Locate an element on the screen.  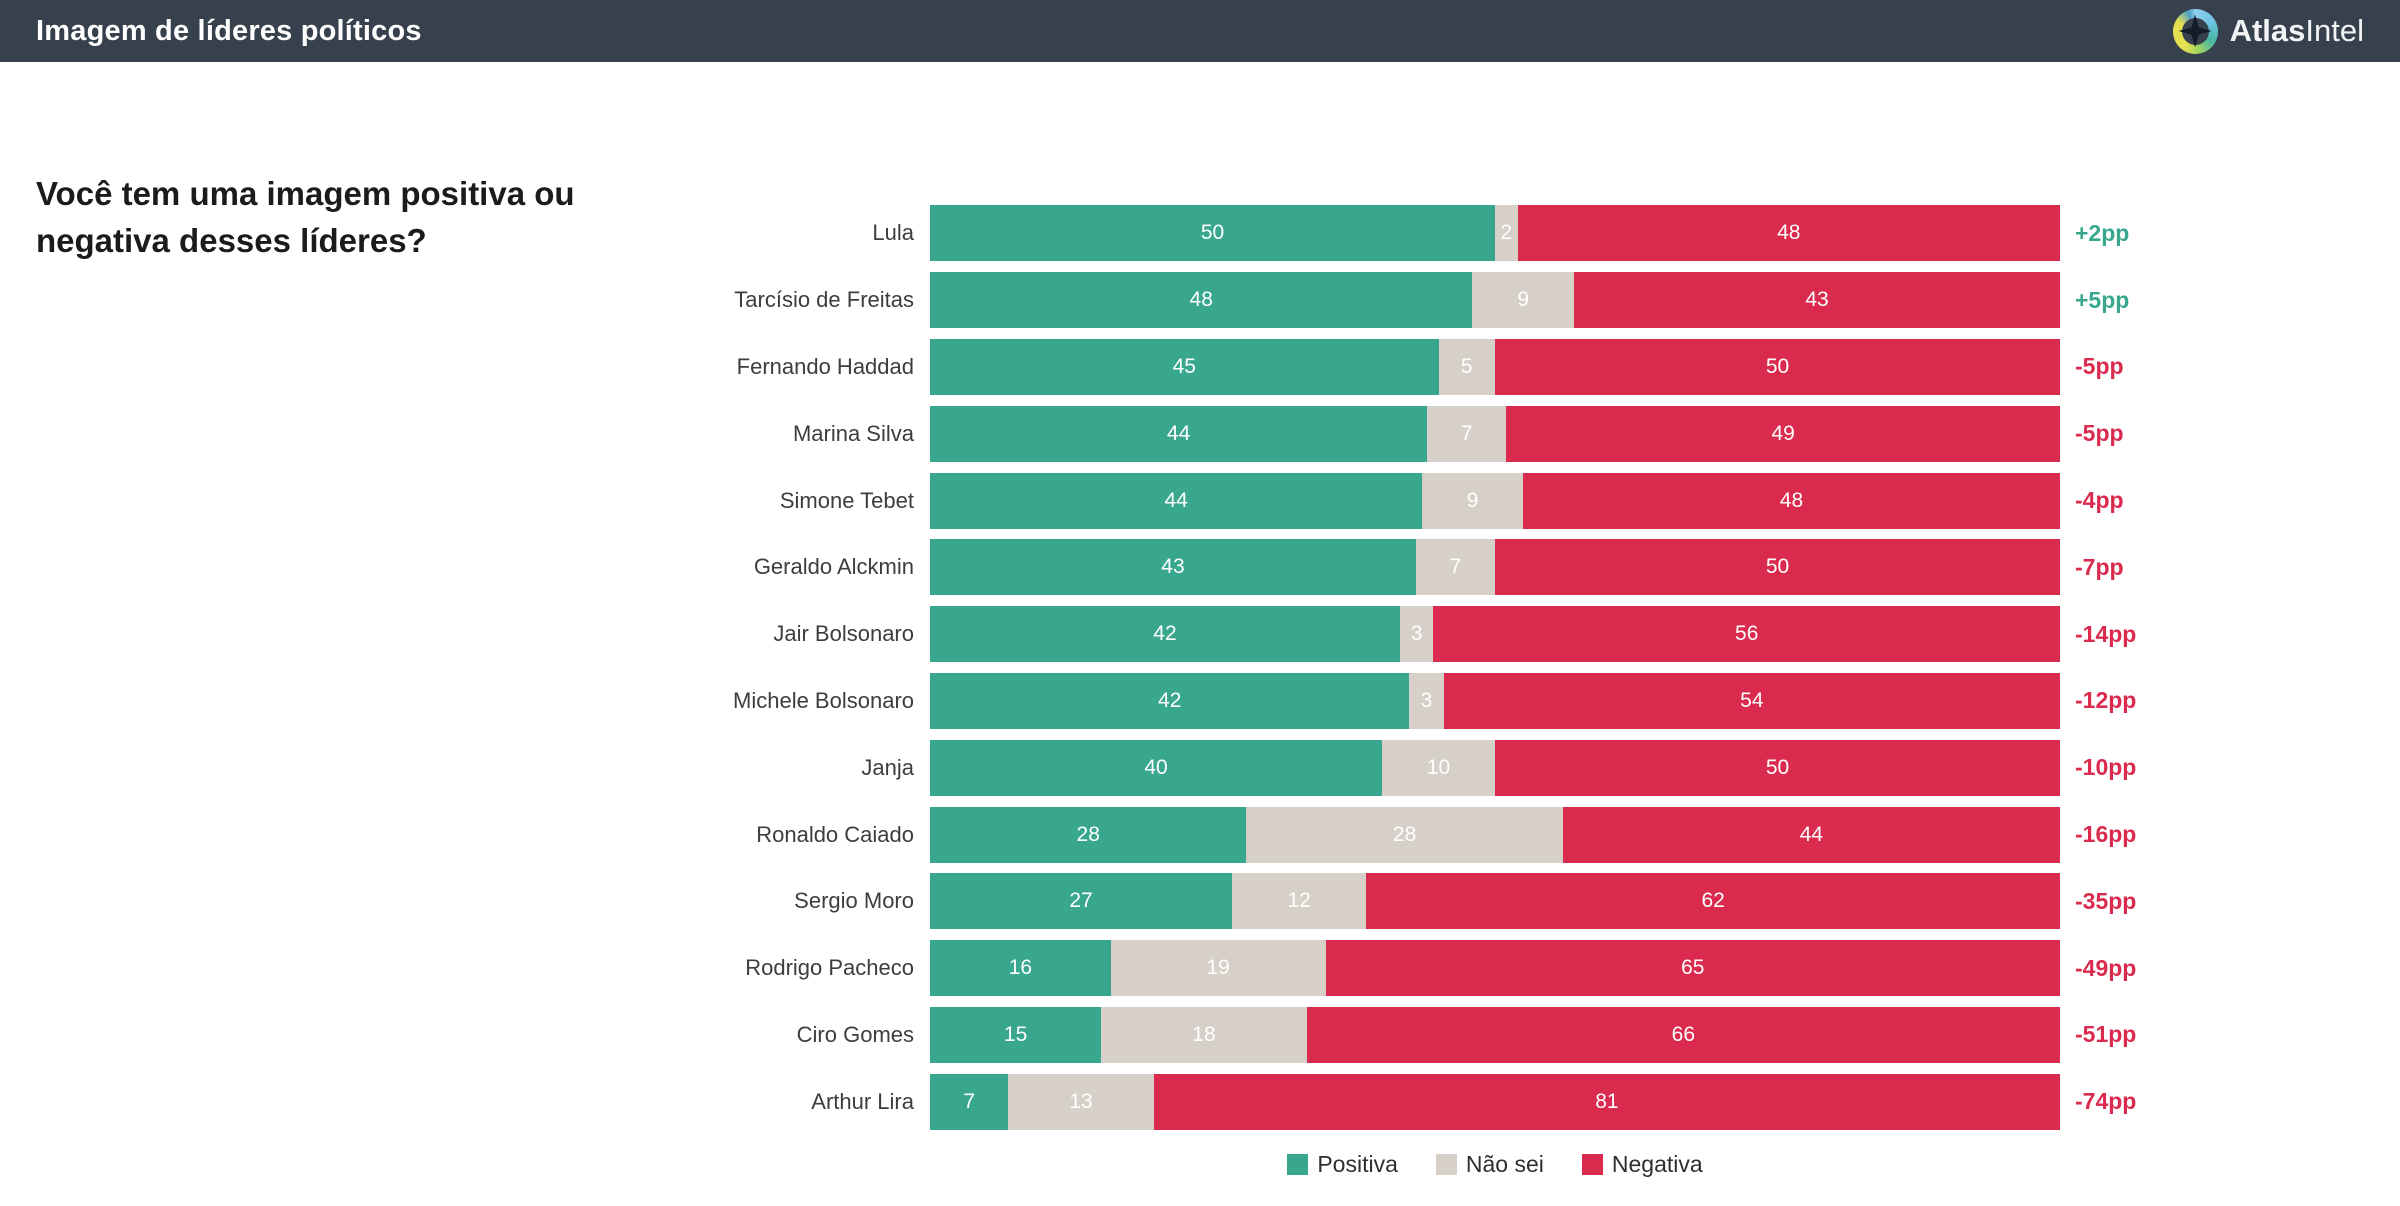
segment-value: 10 is located at coordinates (1438, 767).